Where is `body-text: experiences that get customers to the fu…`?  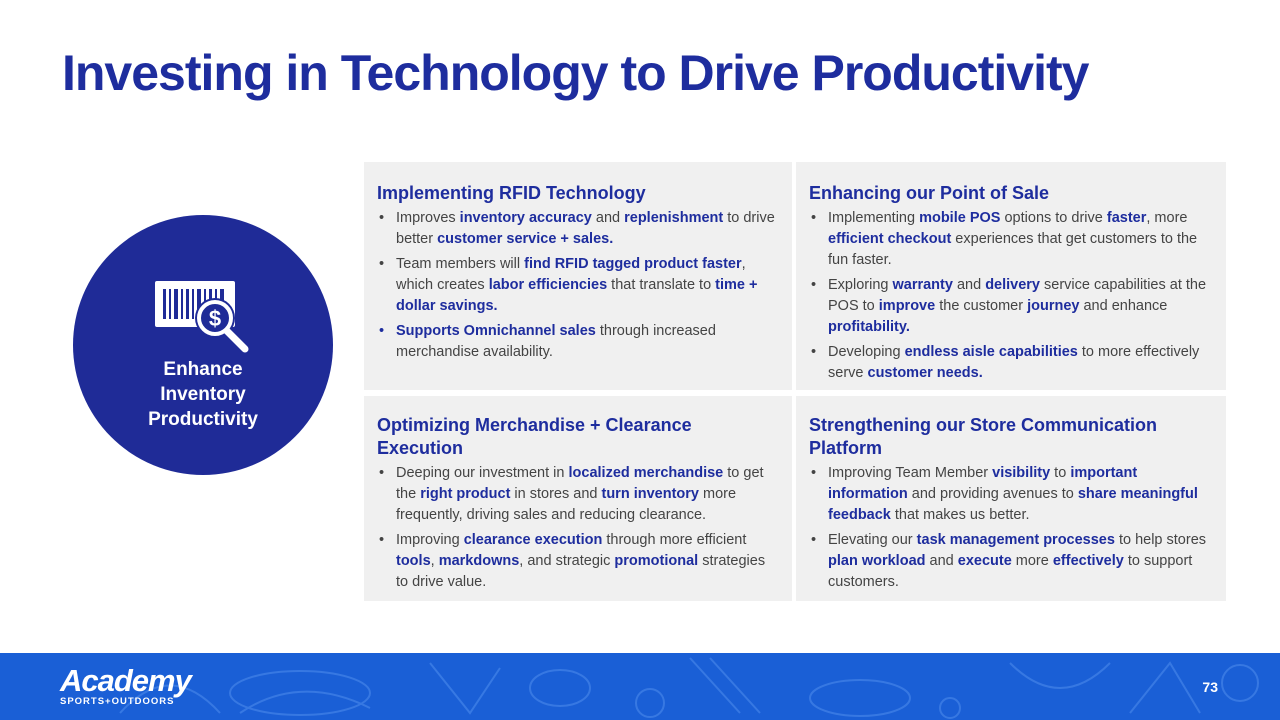
body-text: experiences that get customers to the fu… is located at coordinates (1013, 249).